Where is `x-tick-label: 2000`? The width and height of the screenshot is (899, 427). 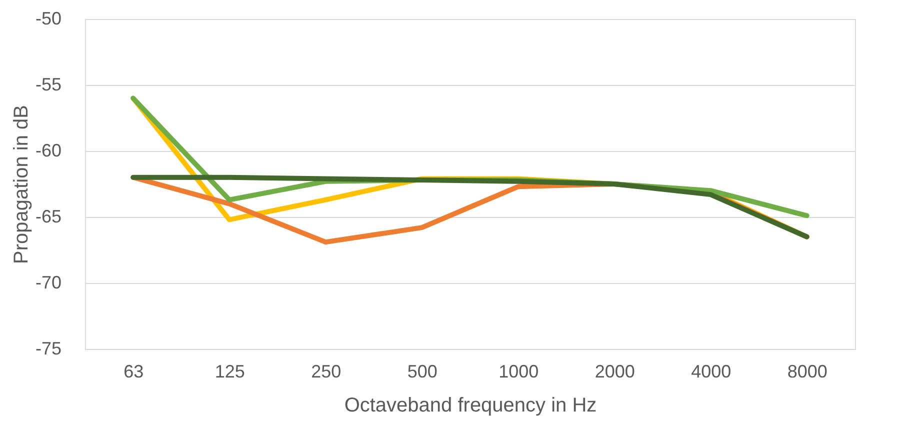
x-tick-label: 2000 is located at coordinates (614, 372).